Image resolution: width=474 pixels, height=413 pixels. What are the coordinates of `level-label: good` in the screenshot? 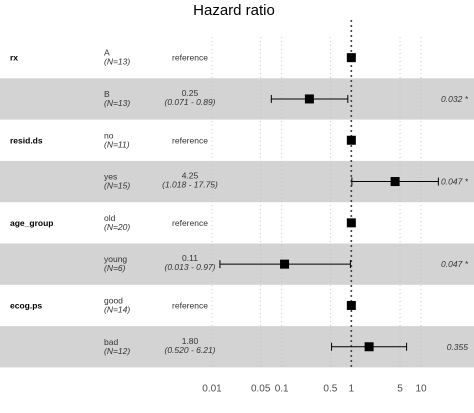 It's located at (113, 300).